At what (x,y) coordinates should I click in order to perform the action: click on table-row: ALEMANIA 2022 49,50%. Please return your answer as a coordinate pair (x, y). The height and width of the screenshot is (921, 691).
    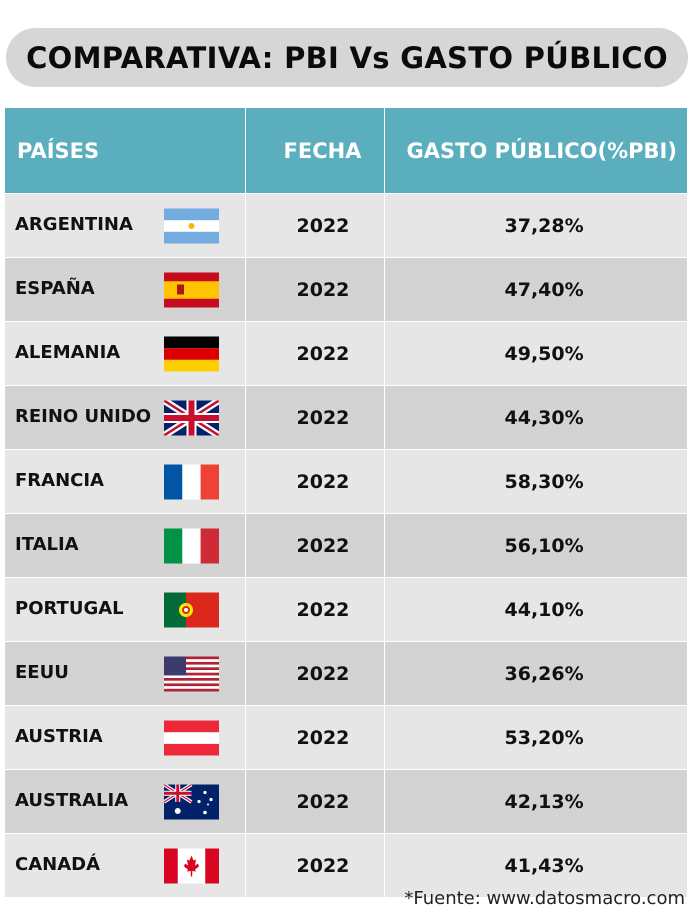
    Looking at the image, I should click on (346, 353).